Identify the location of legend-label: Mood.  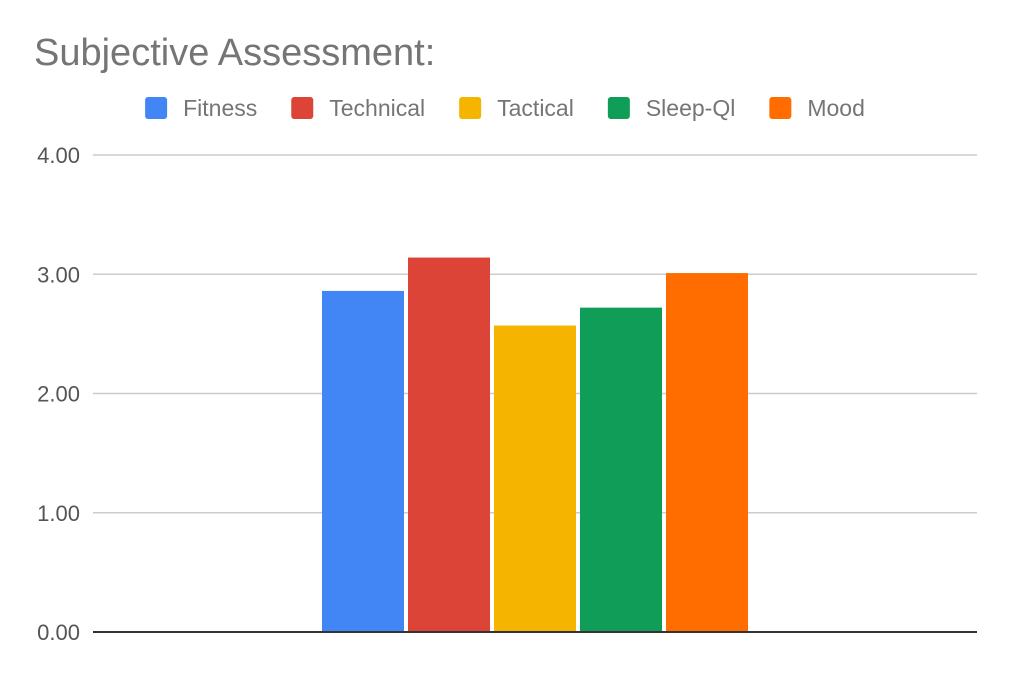
(836, 108).